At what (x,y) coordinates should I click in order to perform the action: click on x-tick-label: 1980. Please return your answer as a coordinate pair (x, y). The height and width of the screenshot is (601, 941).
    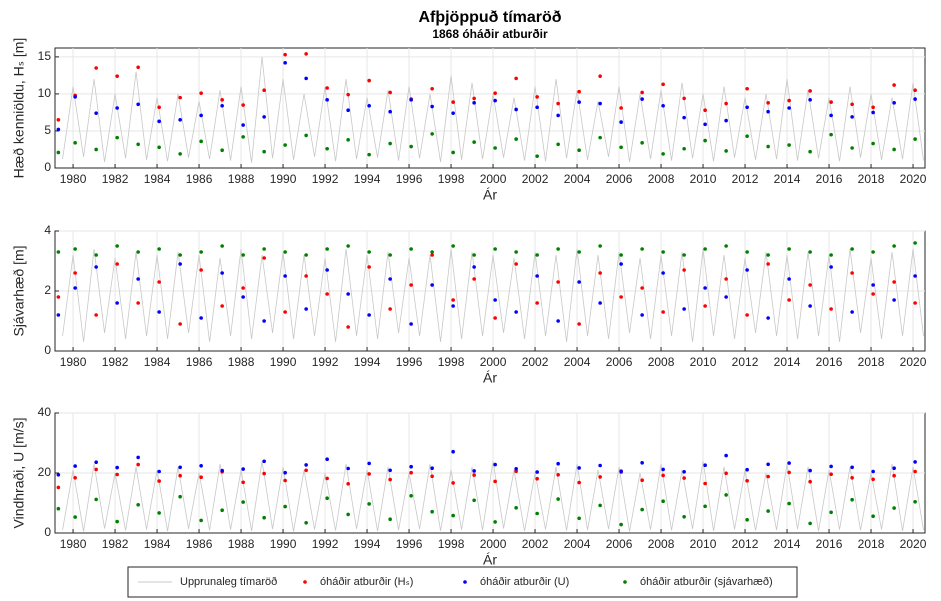
    Looking at the image, I should click on (73, 179).